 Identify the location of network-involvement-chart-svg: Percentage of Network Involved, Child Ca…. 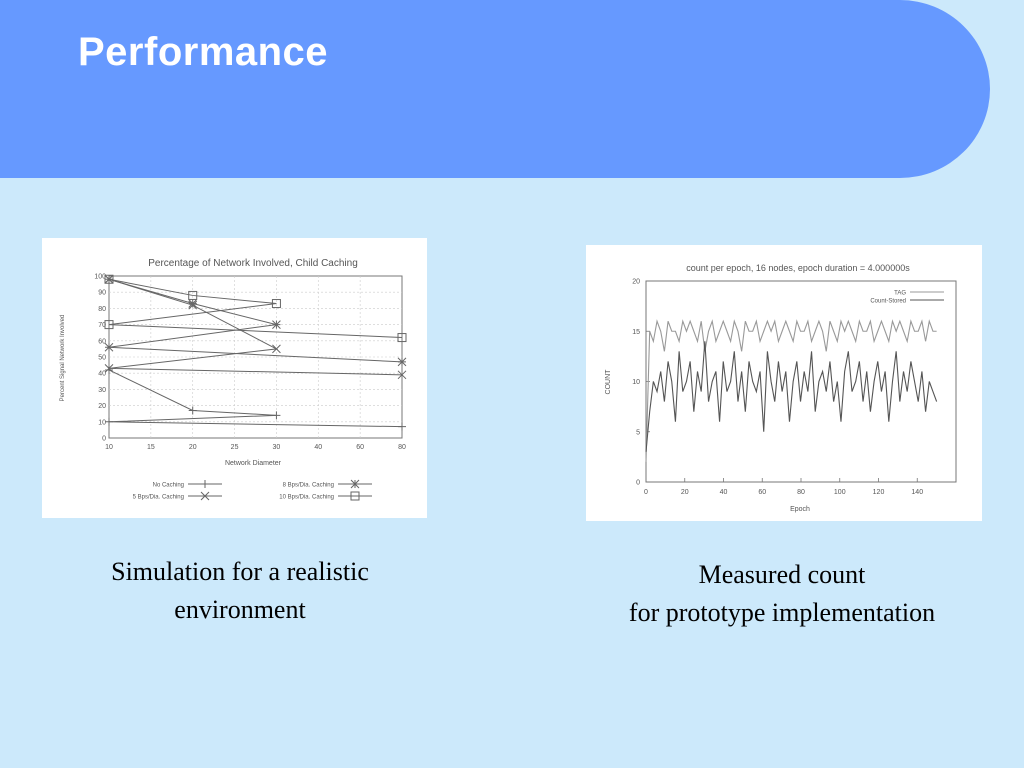
(233, 379).